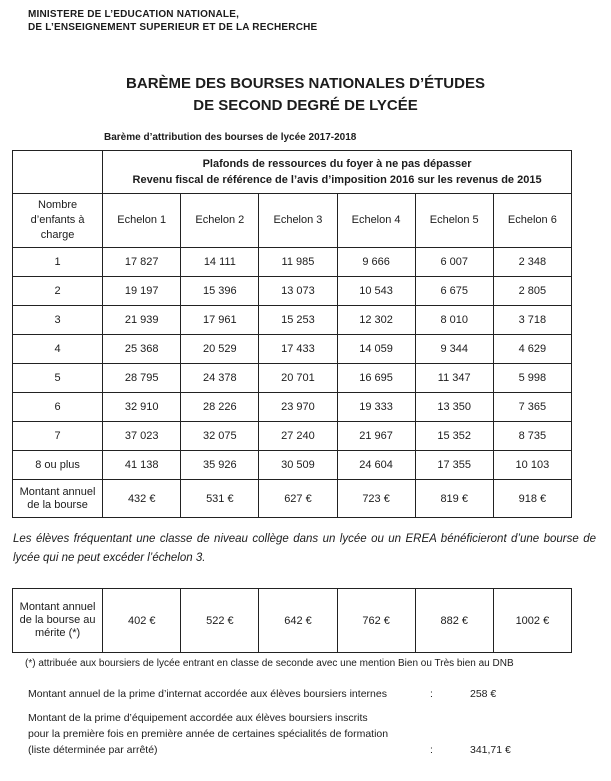 The width and height of the screenshot is (611, 781). What do you see at coordinates (298, 262) in the screenshot?
I see `table-cell: 11 985` at bounding box center [298, 262].